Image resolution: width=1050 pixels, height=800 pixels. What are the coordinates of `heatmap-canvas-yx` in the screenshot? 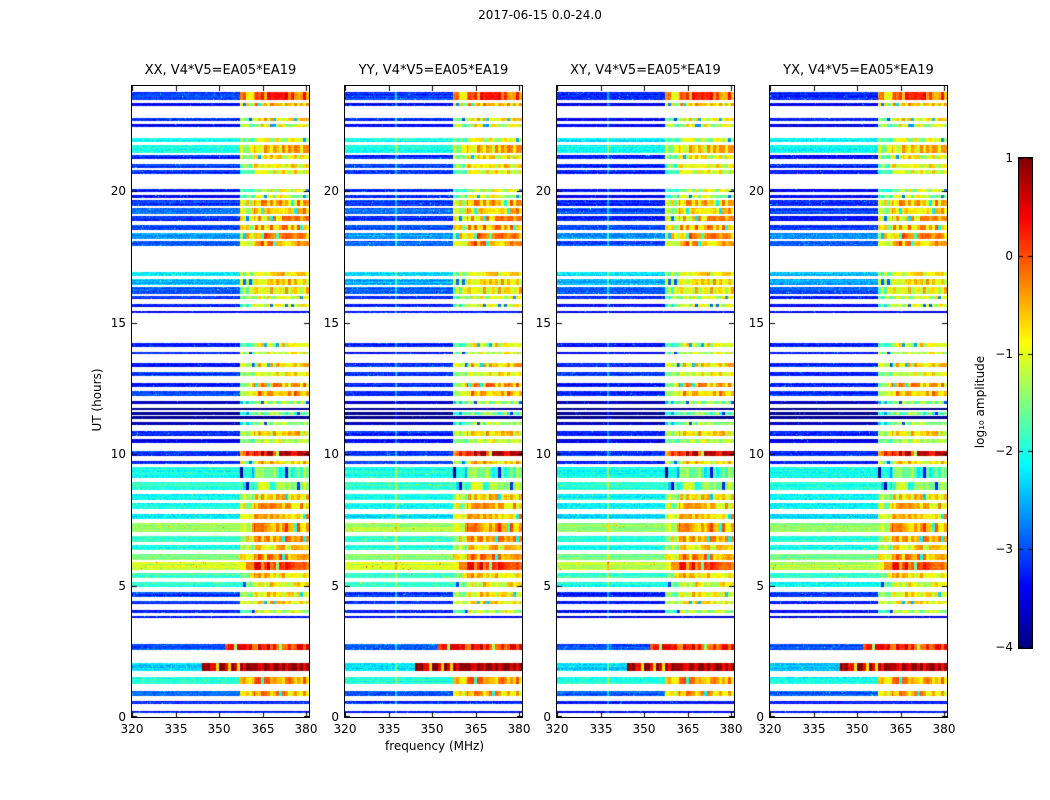 It's located at (858, 401).